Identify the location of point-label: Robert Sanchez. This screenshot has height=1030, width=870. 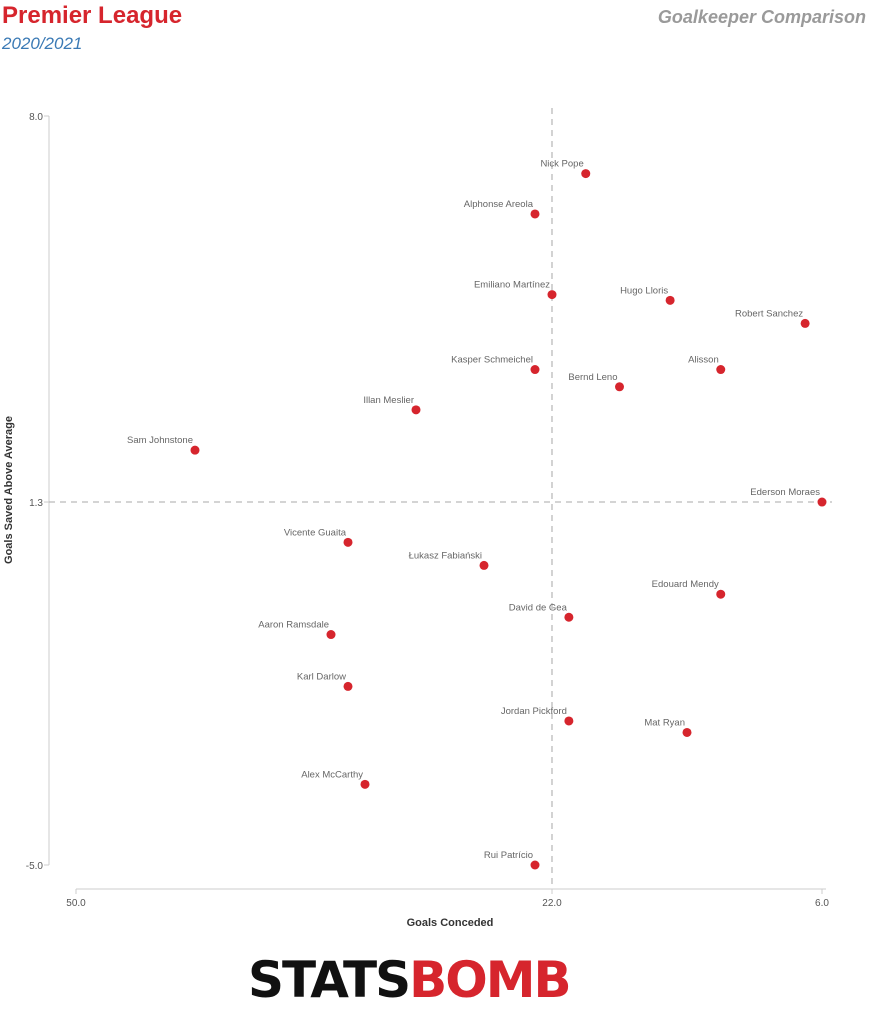
(769, 313).